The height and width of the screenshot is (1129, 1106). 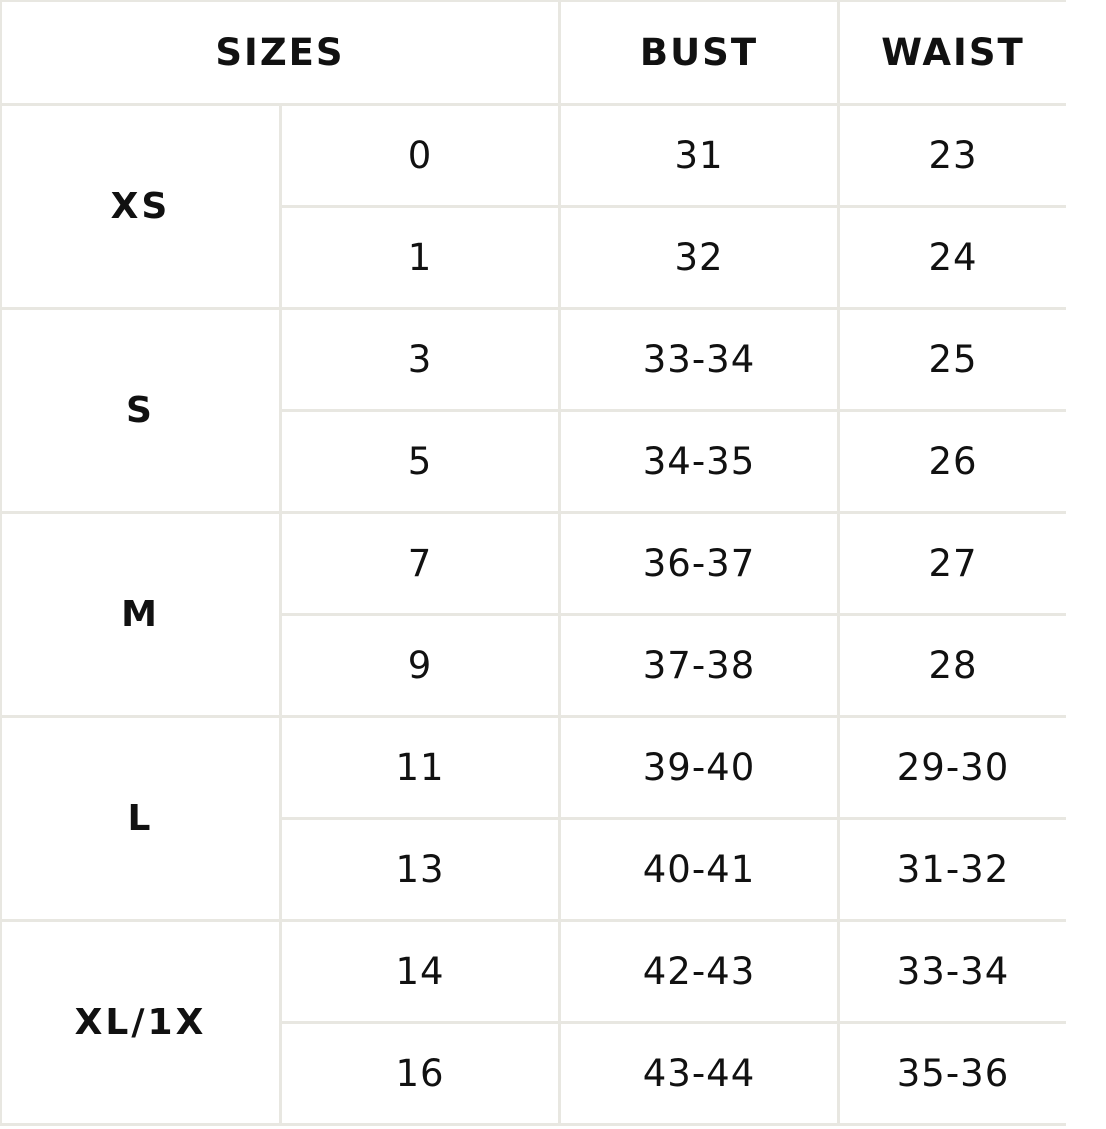 What do you see at coordinates (953, 155) in the screenshot?
I see `waist-cell: 23` at bounding box center [953, 155].